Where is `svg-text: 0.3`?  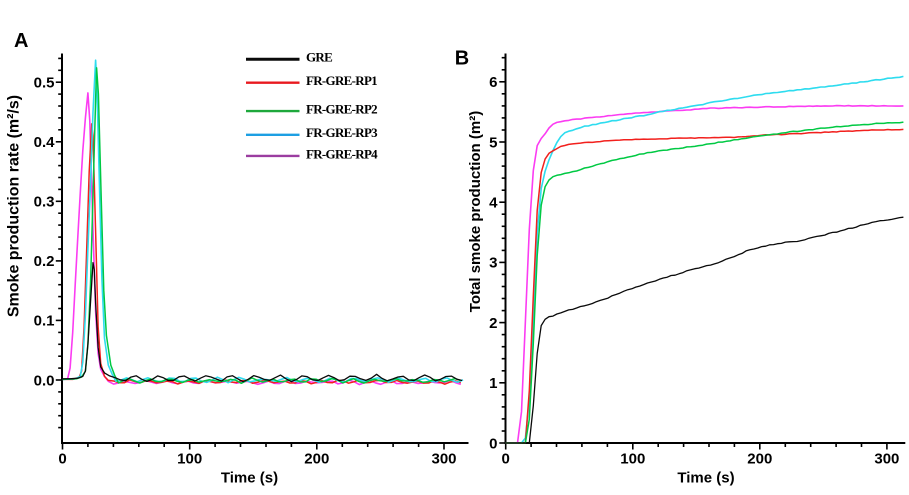
svg-text: 0.3 is located at coordinates (44, 202).